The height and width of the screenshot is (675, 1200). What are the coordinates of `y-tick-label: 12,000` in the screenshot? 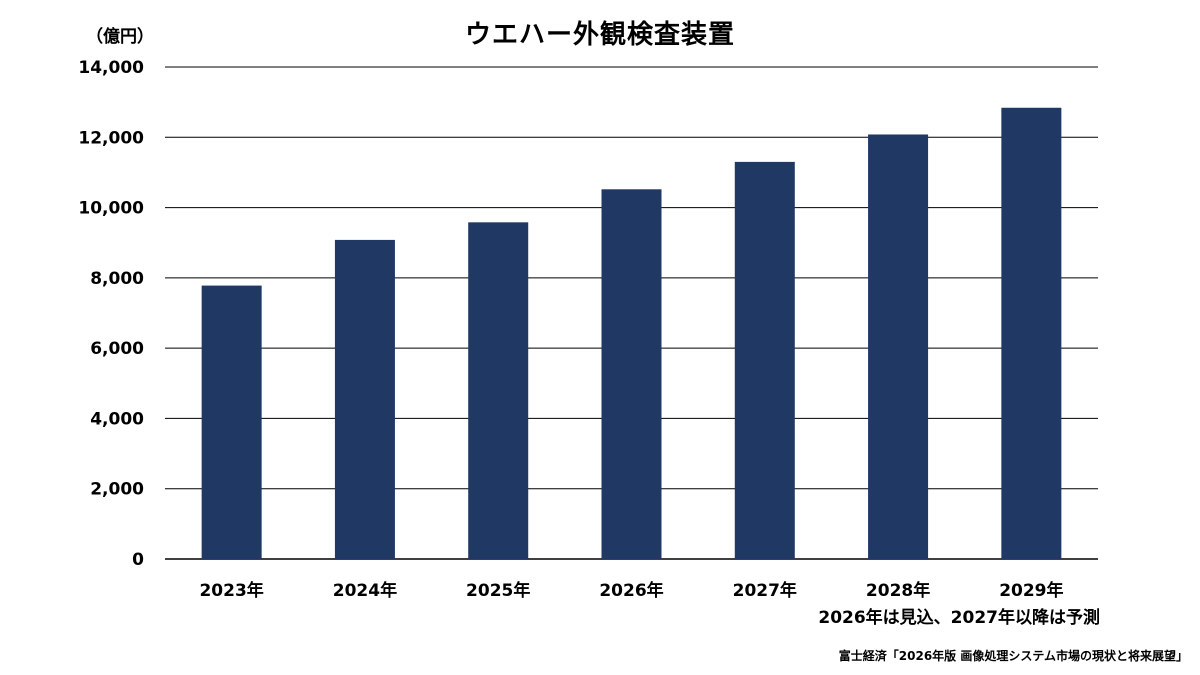 It's located at (111, 138).